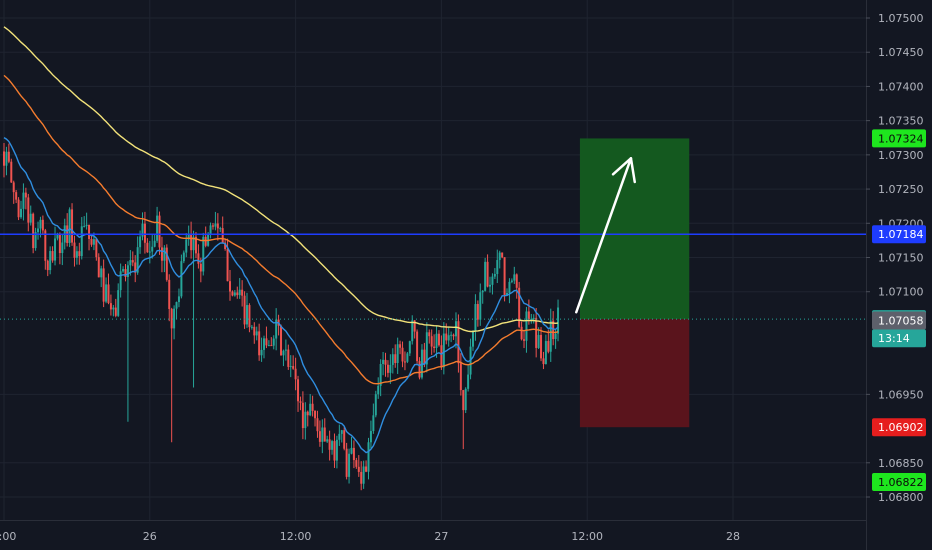  What do you see at coordinates (634, 373) in the screenshot?
I see `stop-zone` at bounding box center [634, 373].